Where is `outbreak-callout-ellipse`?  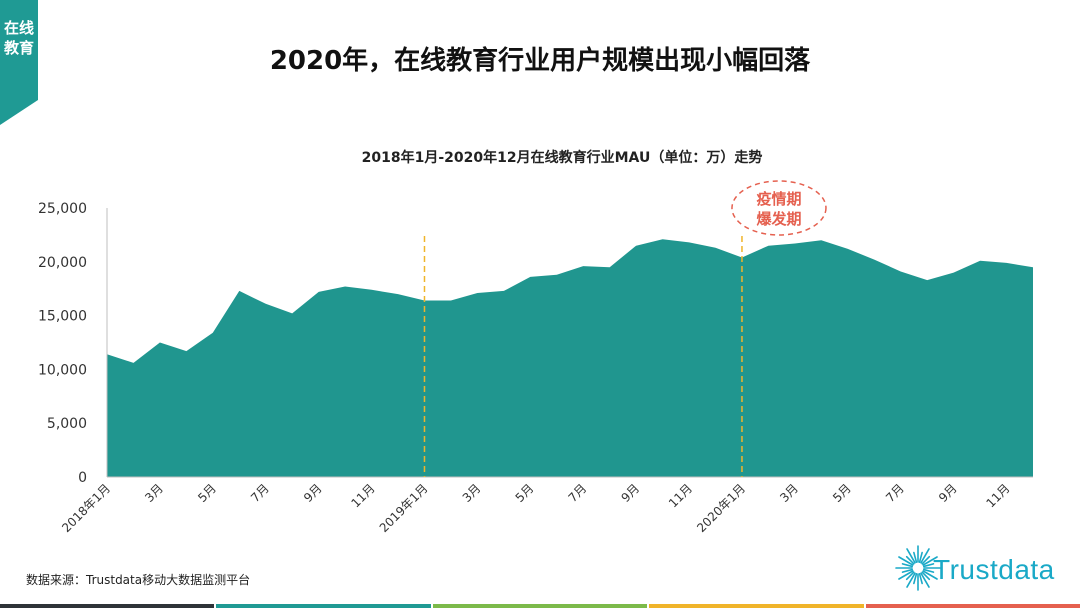 outbreak-callout-ellipse is located at coordinates (779, 208).